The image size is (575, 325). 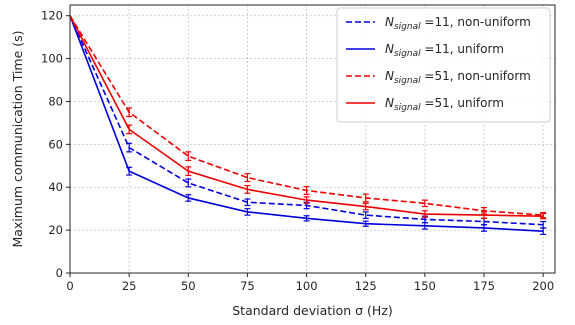 I want to click on x-tick-label: 150, so click(x=425, y=286).